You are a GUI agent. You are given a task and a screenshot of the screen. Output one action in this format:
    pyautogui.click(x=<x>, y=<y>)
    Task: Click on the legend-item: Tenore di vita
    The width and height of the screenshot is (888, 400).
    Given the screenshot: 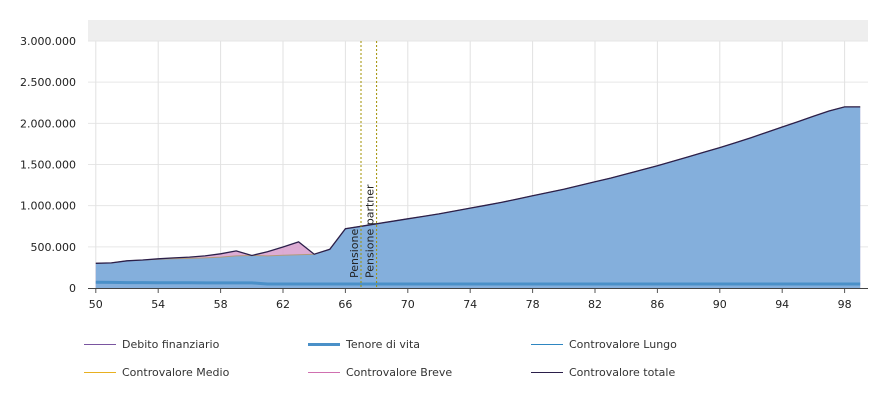 What is the action you would take?
    pyautogui.click(x=364, y=344)
    